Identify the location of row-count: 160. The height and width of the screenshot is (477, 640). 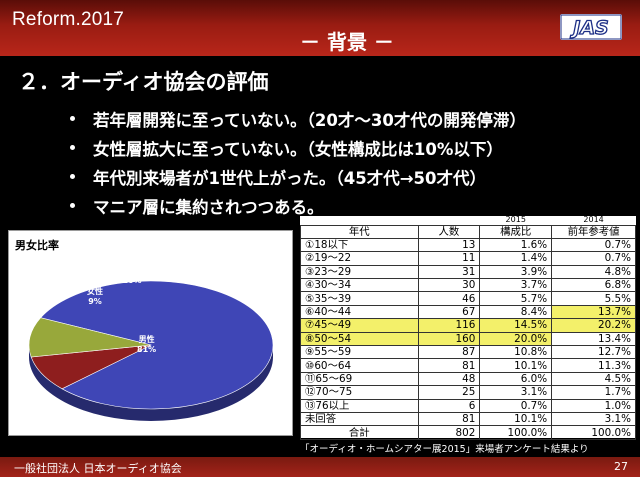
(449, 339).